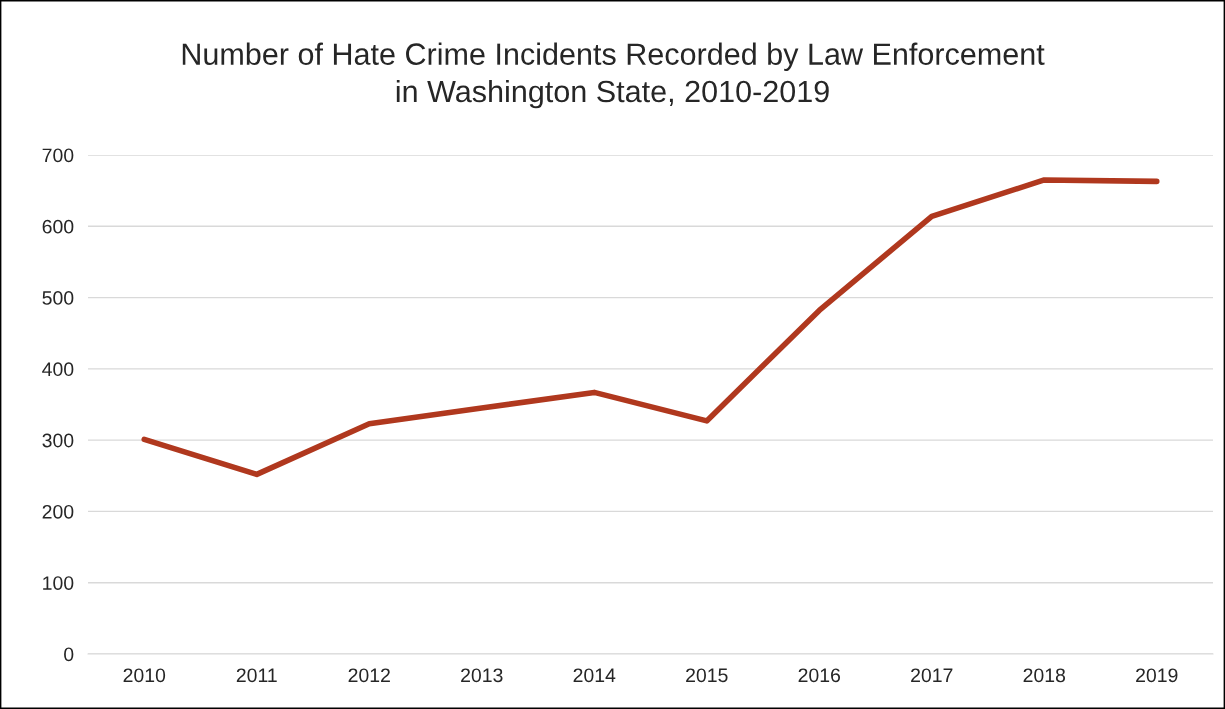 The width and height of the screenshot is (1225, 709). Describe the element at coordinates (69, 654) in the screenshot. I see `y-tick-label: 0` at that location.